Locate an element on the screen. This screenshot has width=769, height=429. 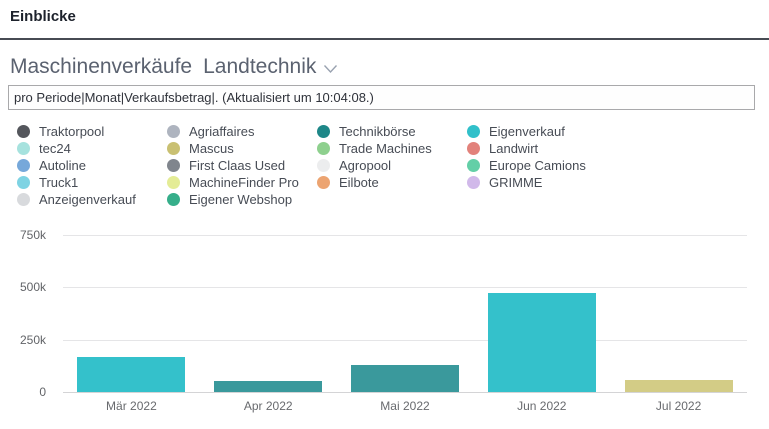
legend-item: GRIMME is located at coordinates (542, 182).